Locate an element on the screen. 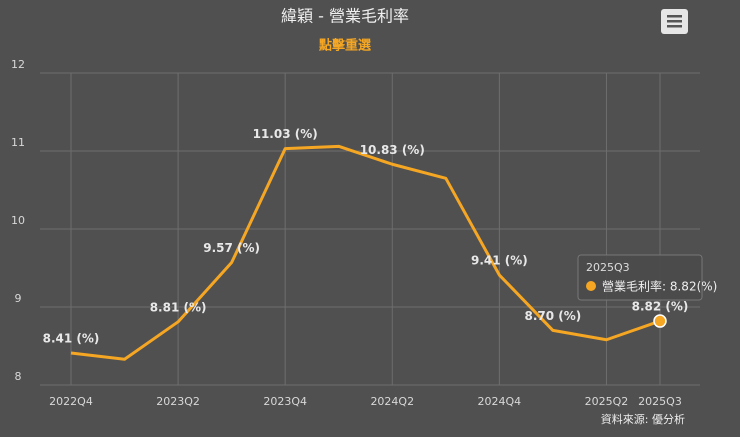 Image resolution: width=740 pixels, height=437 pixels. data-label: 8.70 (%) is located at coordinates (553, 316).